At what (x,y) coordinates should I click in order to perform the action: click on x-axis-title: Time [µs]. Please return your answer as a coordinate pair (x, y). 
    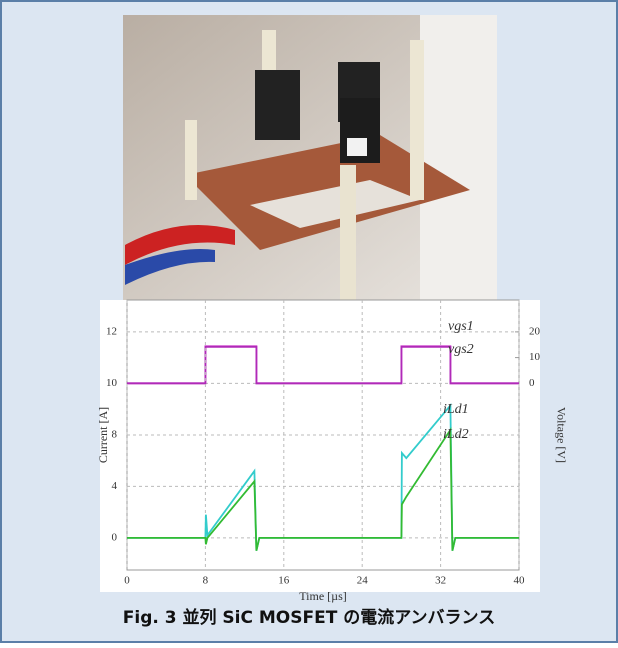
    Looking at the image, I should click on (322, 596).